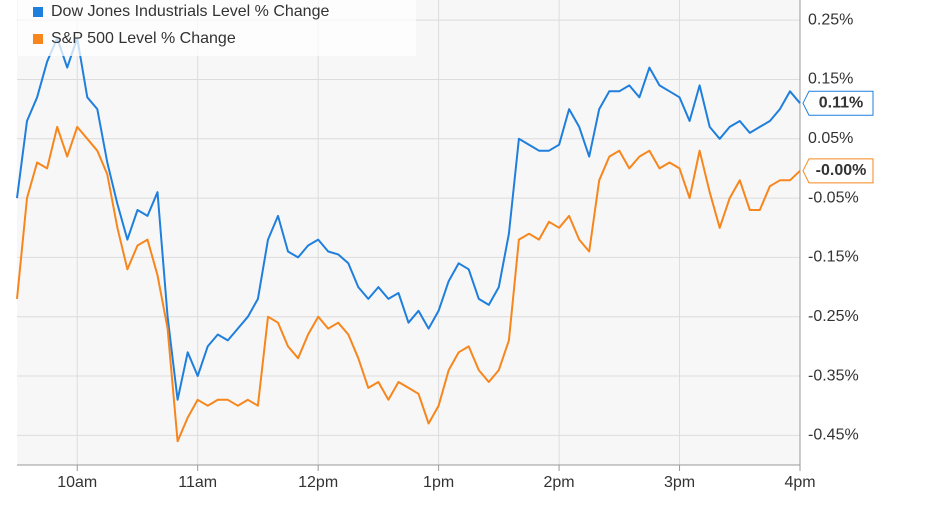 The image size is (931, 506). Describe the element at coordinates (833, 316) in the screenshot. I see `y-tick-label: -0.25%` at that location.